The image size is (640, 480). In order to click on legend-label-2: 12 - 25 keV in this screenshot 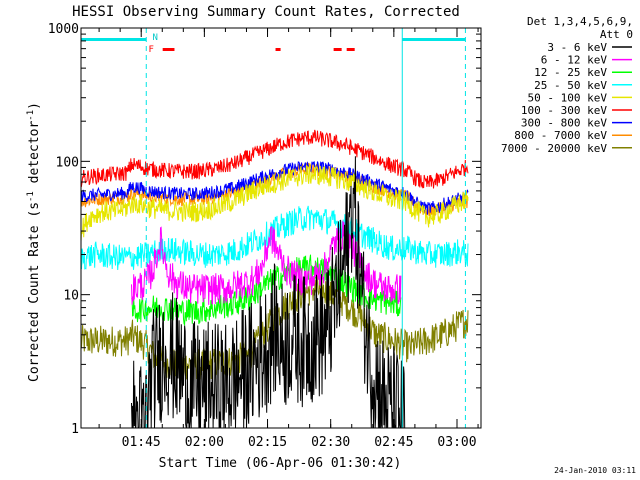, I will do `click(570, 72)`.